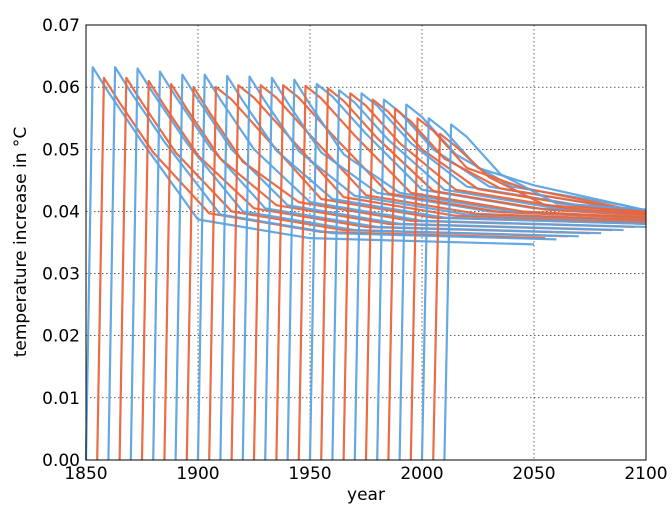 This screenshot has height=507, width=672. What do you see at coordinates (61, 26) in the screenshot?
I see `y-tick-label: 0.07` at bounding box center [61, 26].